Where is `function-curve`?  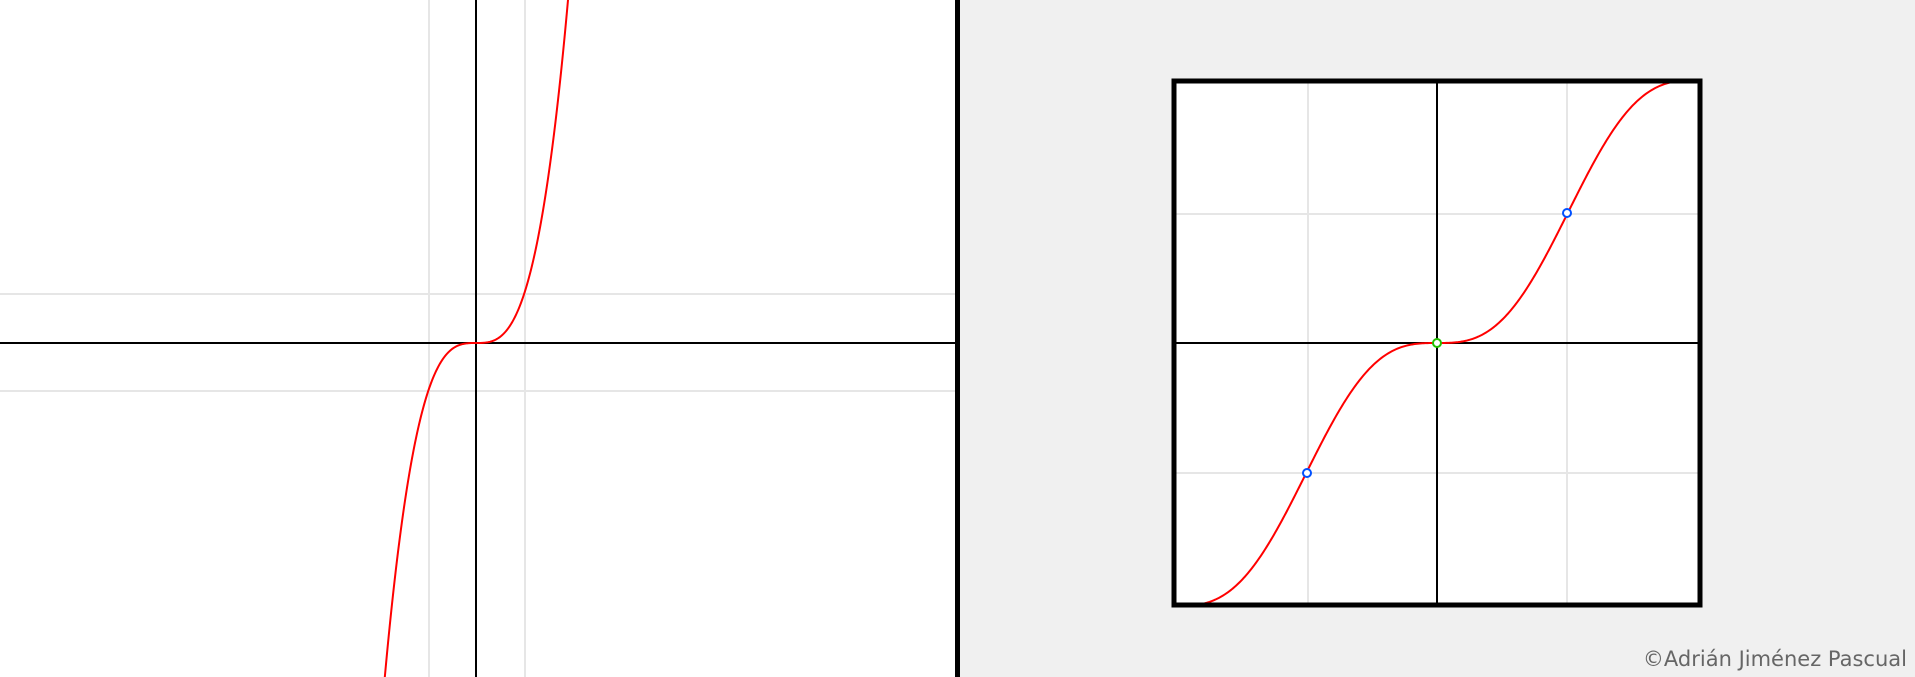
function-curve is located at coordinates (476, 338).